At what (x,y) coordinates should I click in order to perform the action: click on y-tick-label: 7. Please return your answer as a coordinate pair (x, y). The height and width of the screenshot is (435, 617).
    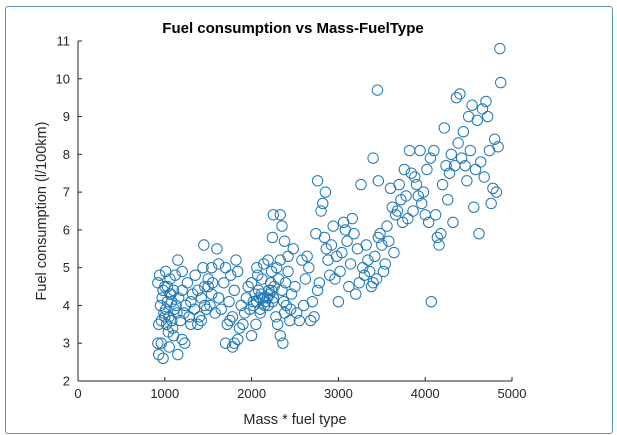
    Looking at the image, I should click on (66, 192).